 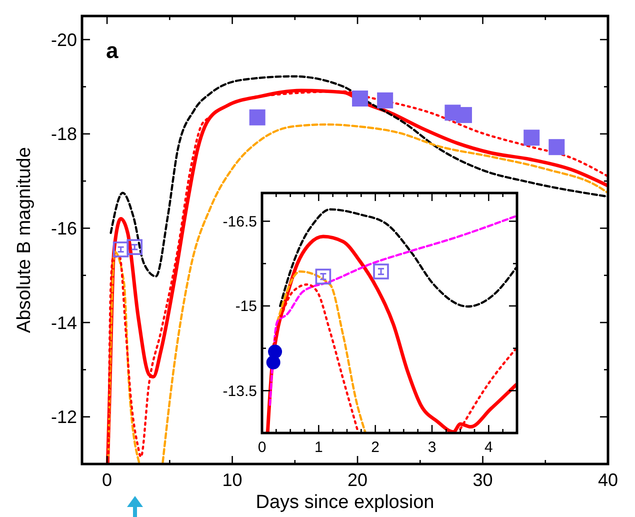 I want to click on y-tick-label: -16, so click(x=63, y=228).